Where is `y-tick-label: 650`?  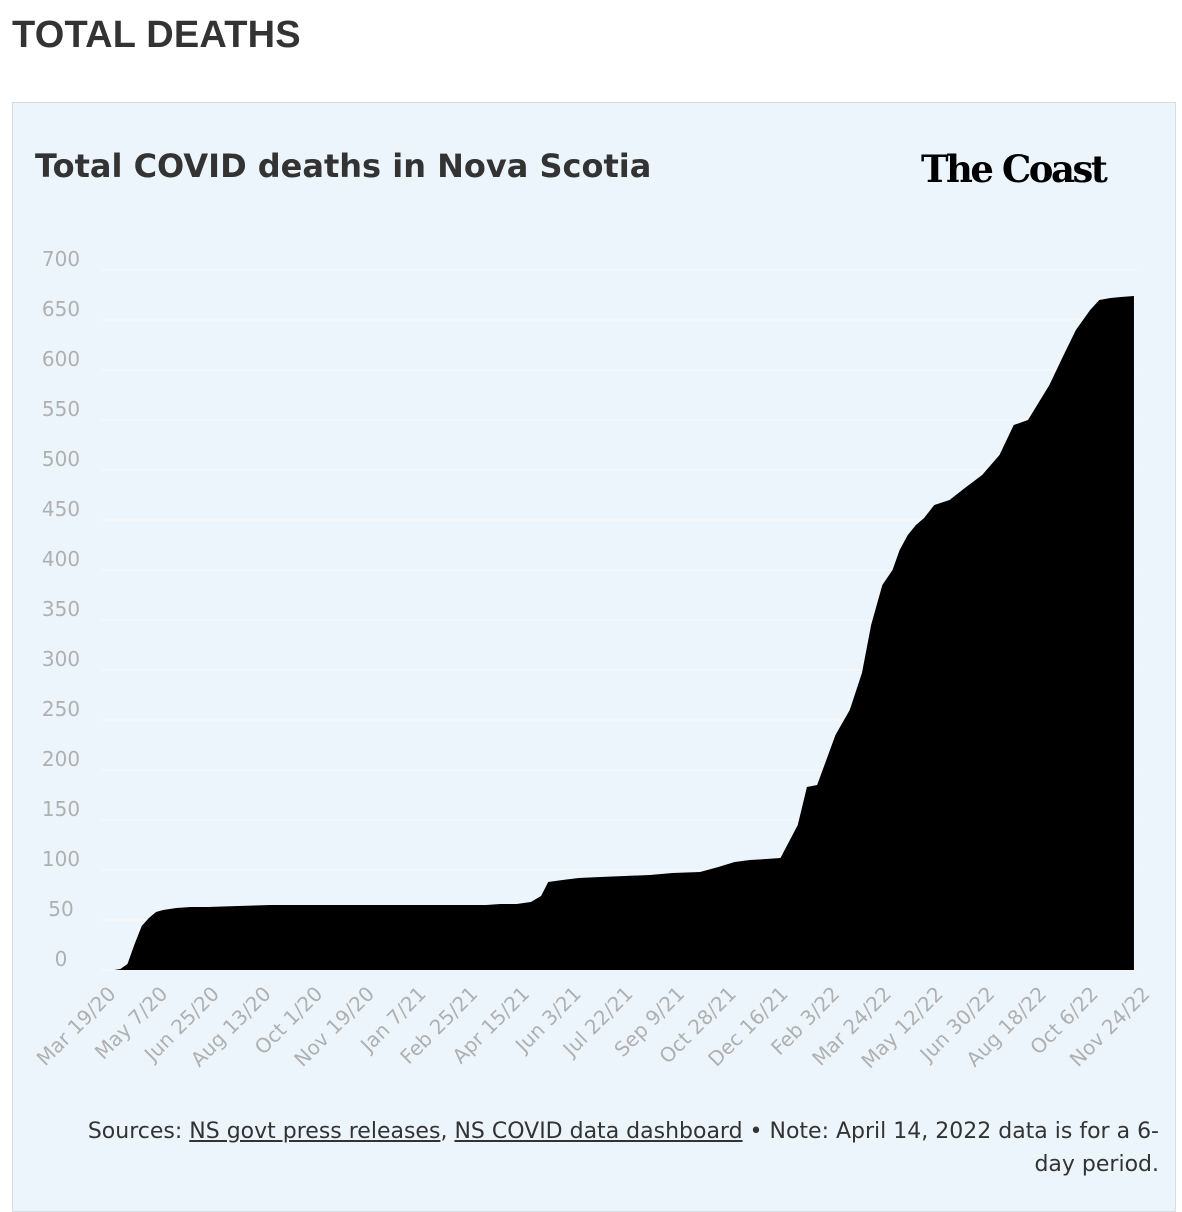
y-tick-label: 650 is located at coordinates (61, 309).